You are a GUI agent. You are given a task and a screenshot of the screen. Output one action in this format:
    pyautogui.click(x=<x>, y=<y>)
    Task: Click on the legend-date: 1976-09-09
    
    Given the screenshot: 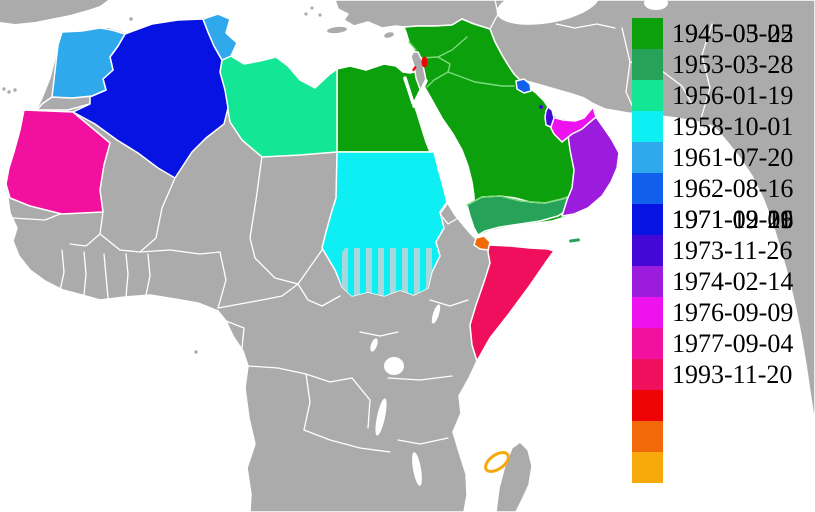 What is the action you would take?
    pyautogui.click(x=733, y=312)
    